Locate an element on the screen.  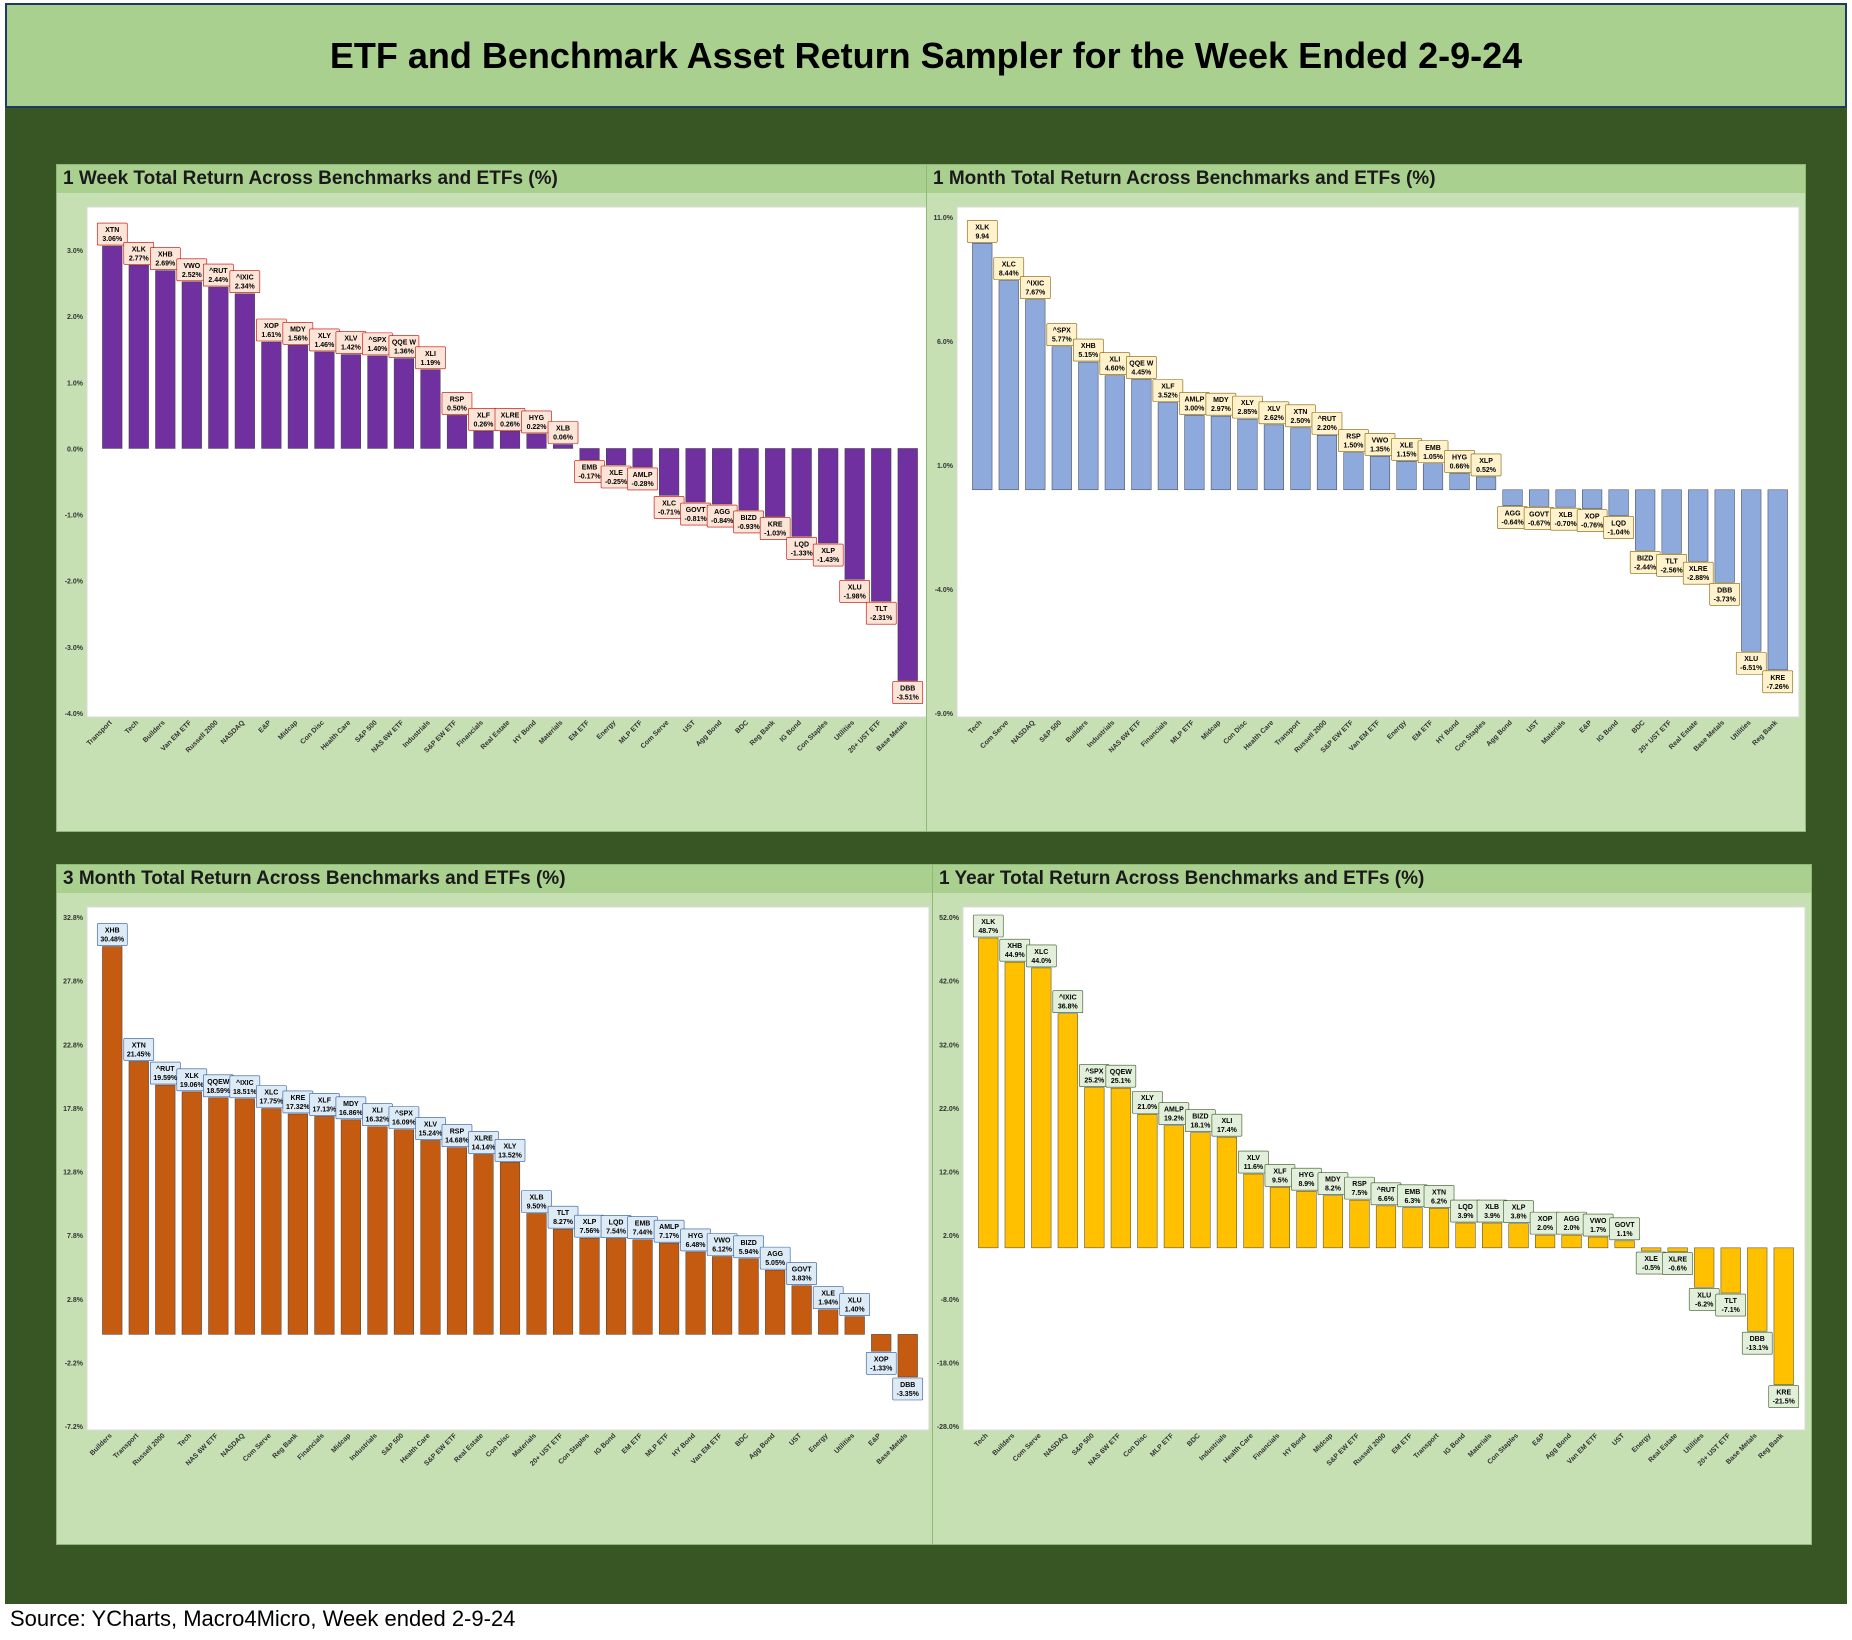
value-label: 11.6% is located at coordinates (1254, 1167).